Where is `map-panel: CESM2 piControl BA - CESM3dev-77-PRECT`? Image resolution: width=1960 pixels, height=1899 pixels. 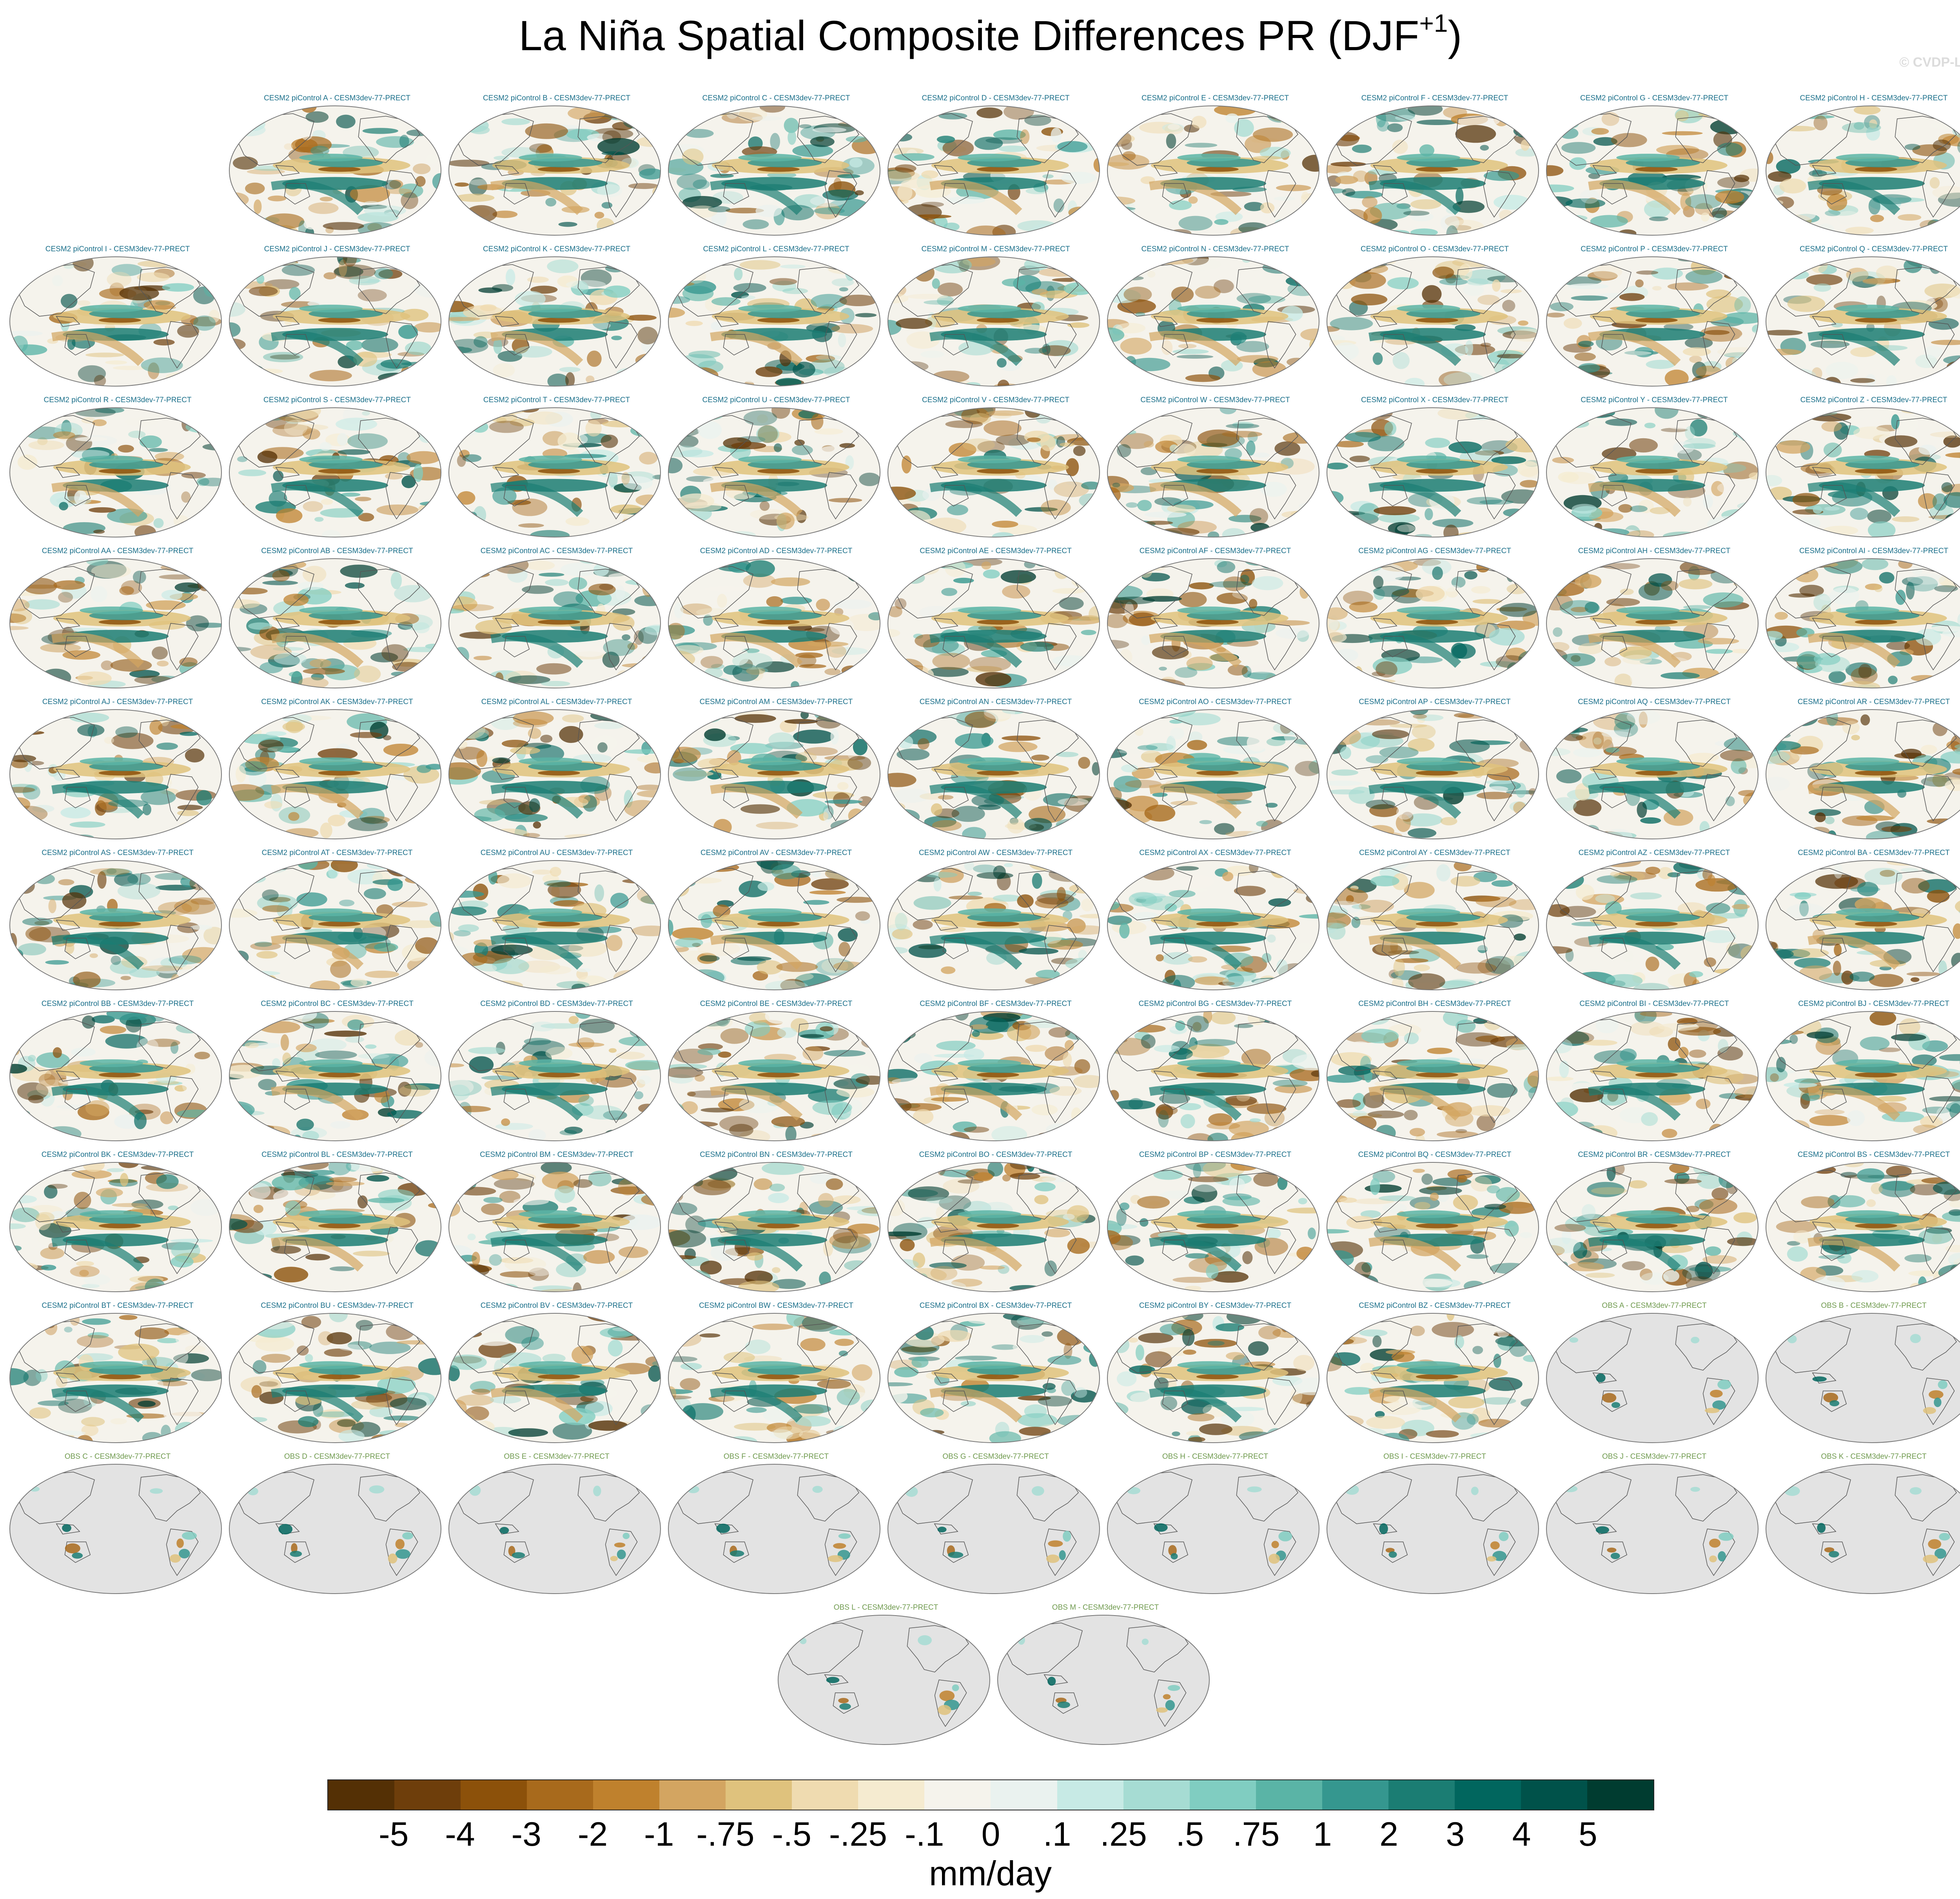
map-panel: CESM2 piControl BA - CESM3dev-77-PRECT is located at coordinates (1862, 923).